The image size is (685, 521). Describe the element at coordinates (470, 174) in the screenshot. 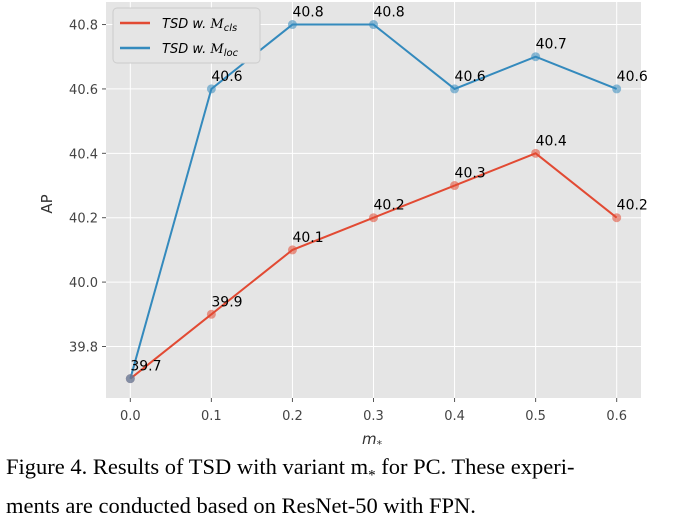

I see `data-label-cls: 40.3` at that location.